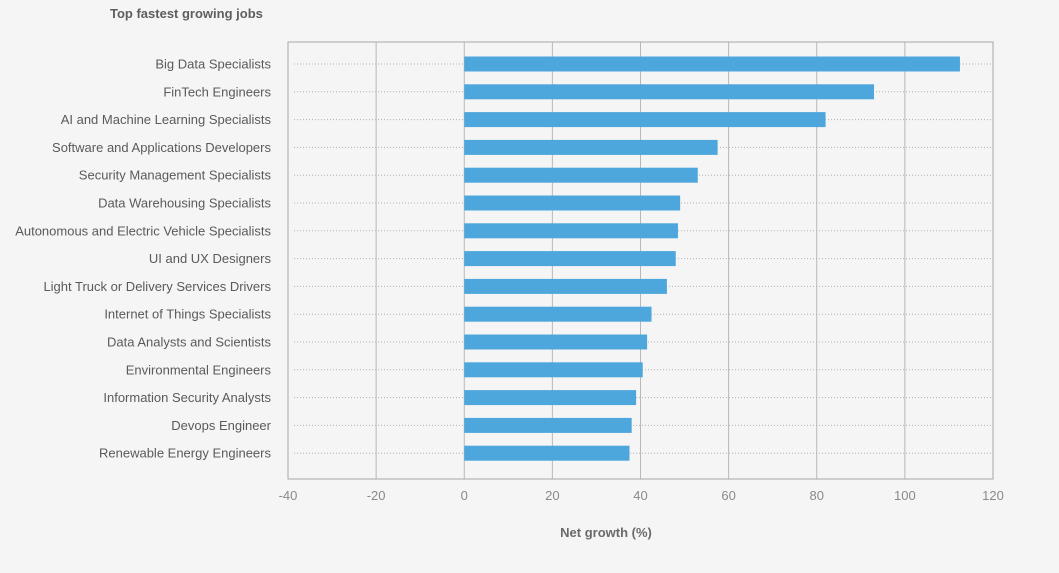 Image resolution: width=1059 pixels, height=573 pixels. Describe the element at coordinates (606, 532) in the screenshot. I see `x-axis-title: Net growth (%)` at that location.